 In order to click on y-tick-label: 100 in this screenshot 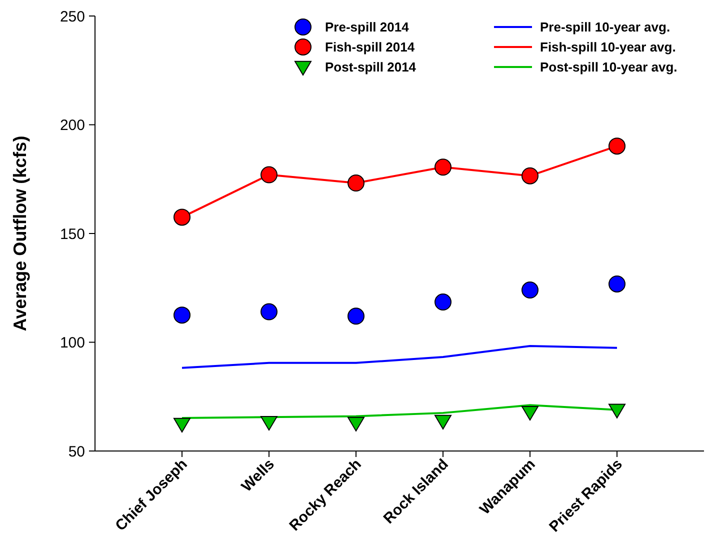, I will do `click(72, 343)`.